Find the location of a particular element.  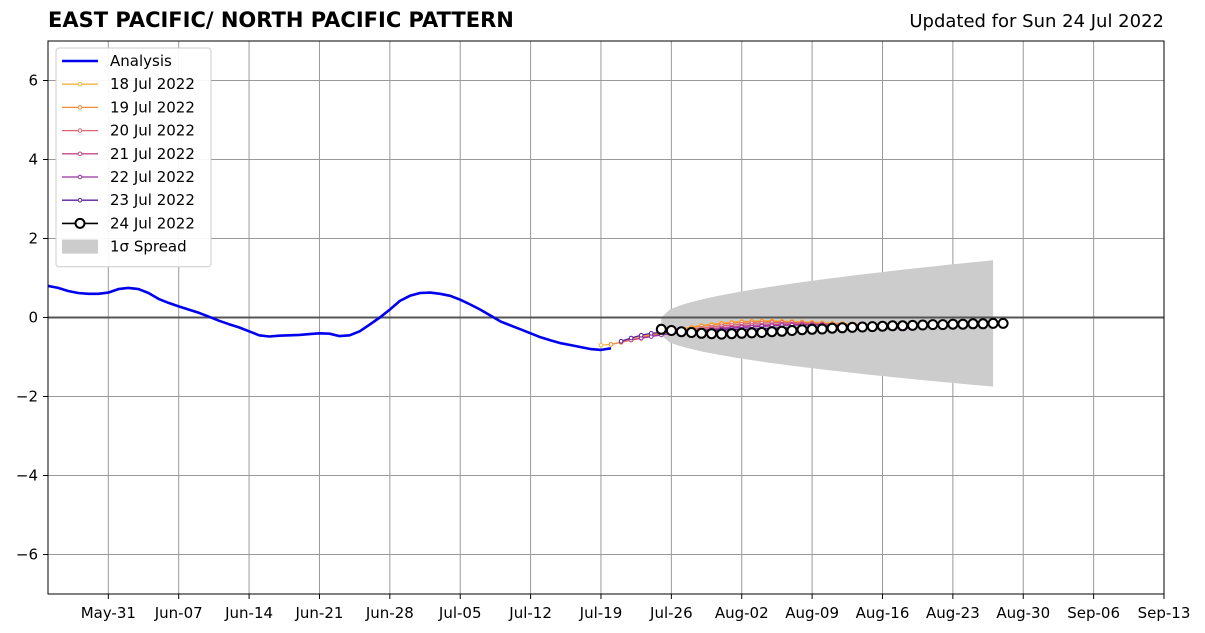

legend-label: 21 Jul 2022 is located at coordinates (152, 154).